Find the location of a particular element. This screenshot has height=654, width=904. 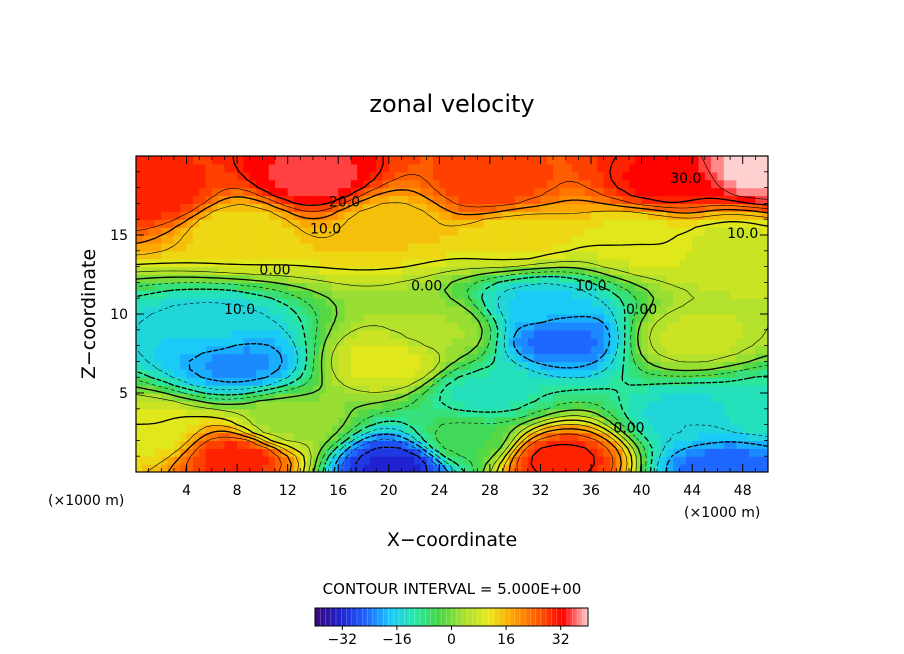

y-tick-label: 15 is located at coordinates (119, 236).